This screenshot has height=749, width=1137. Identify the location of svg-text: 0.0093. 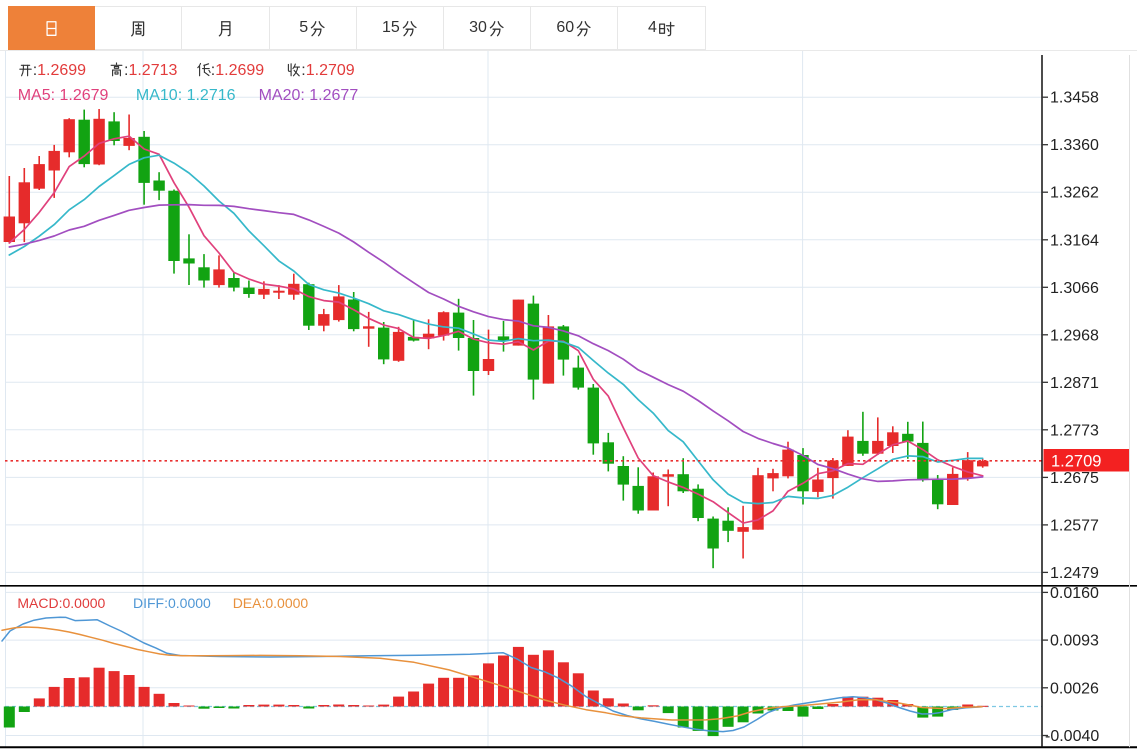
(1074, 641).